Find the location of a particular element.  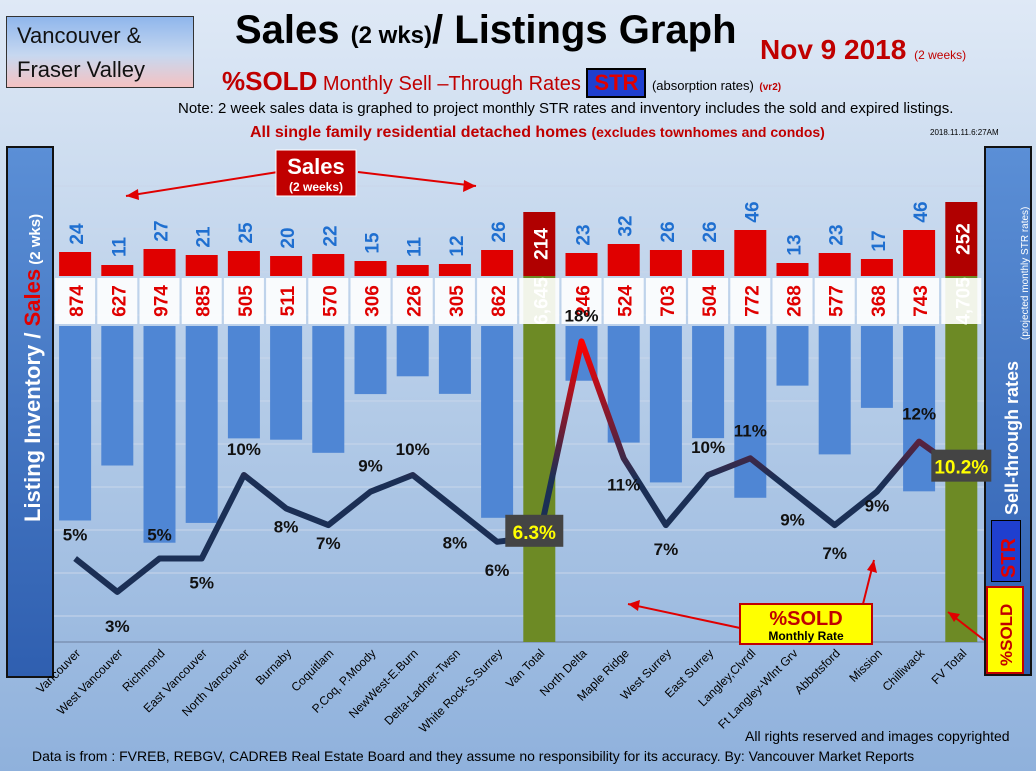

sales-value-label: 24 is located at coordinates (77, 234).